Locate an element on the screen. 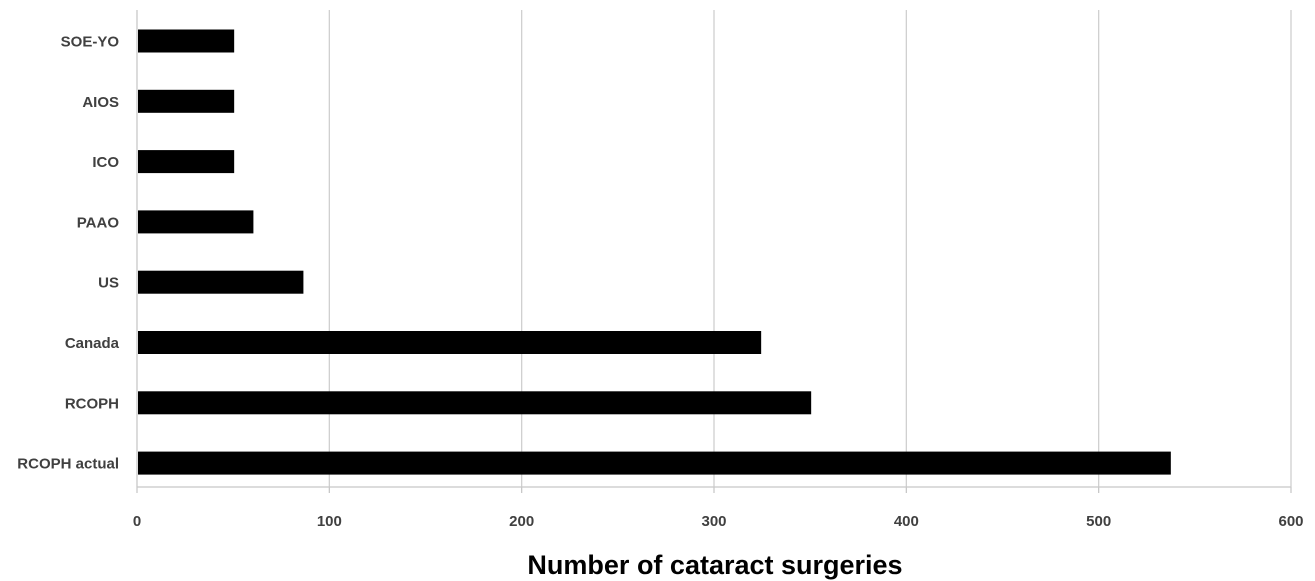  category-label: US is located at coordinates (108, 283).